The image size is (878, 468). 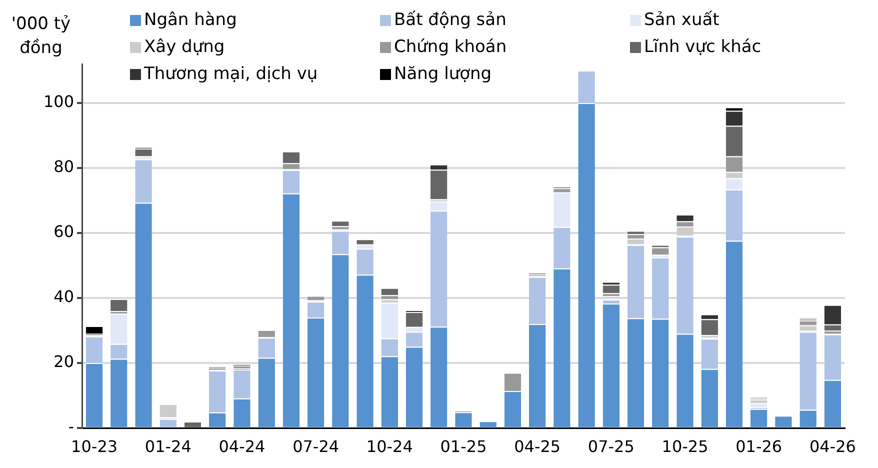 What do you see at coordinates (64, 166) in the screenshot?
I see `y-tick-label: 80` at bounding box center [64, 166].